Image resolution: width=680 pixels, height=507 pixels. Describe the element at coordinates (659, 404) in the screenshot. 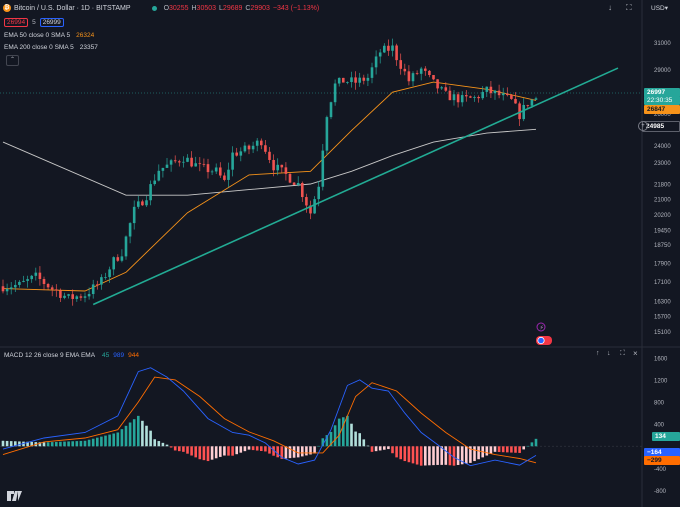

I see `macd-axis-tick: 800` at that location.